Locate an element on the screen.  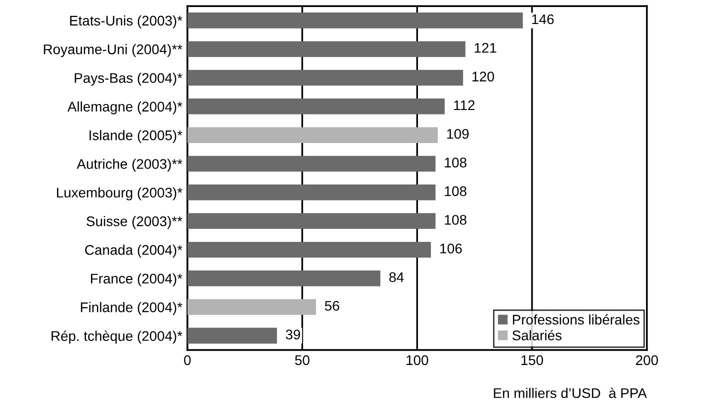
legend-label: Professions libérales is located at coordinates (576, 319).